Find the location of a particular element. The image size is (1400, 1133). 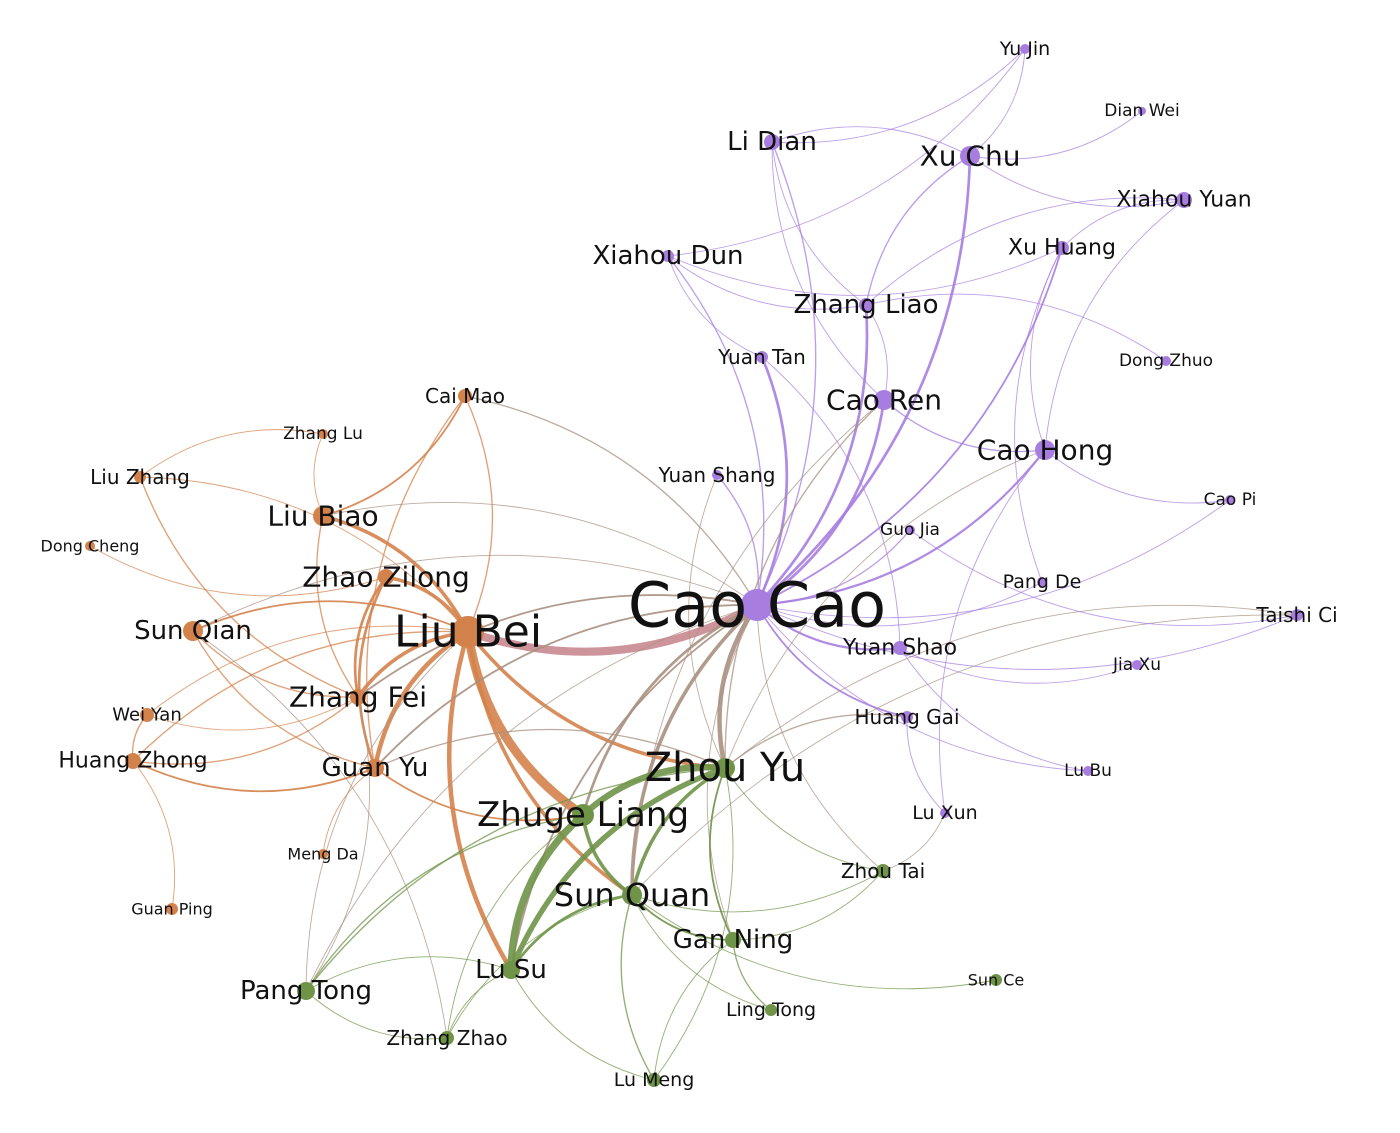

node-zhang-lu is located at coordinates (323, 434).